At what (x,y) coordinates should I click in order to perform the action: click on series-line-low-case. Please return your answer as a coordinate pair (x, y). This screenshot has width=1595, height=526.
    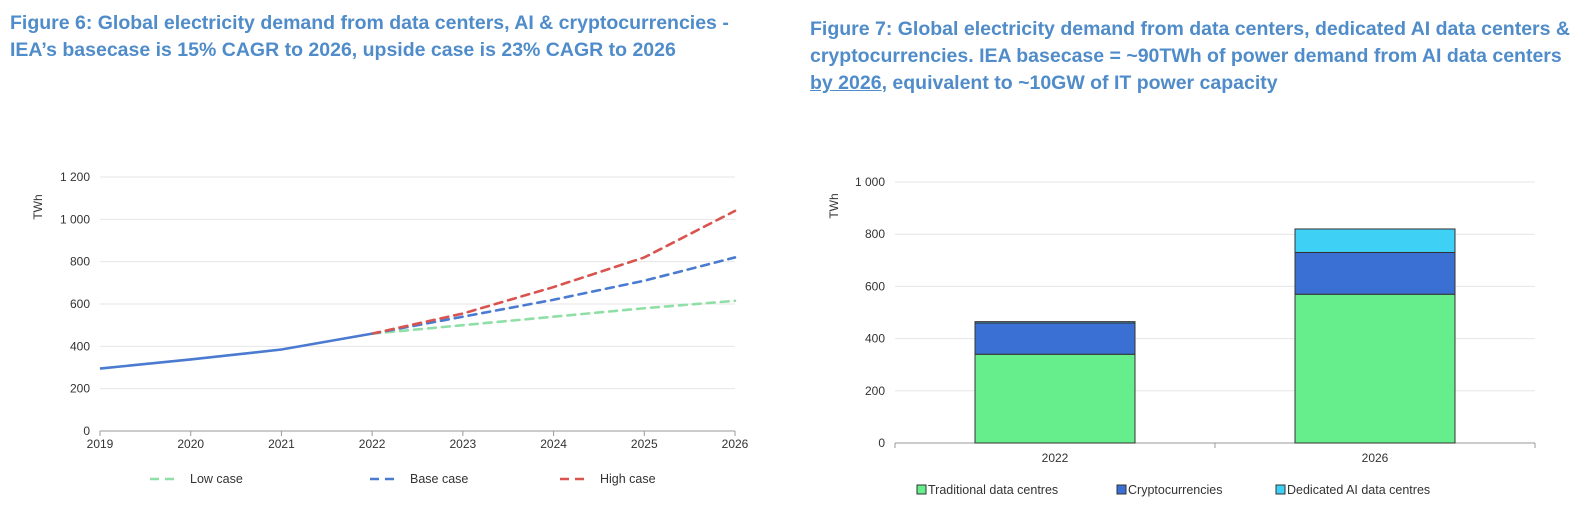
    Looking at the image, I should click on (553, 317).